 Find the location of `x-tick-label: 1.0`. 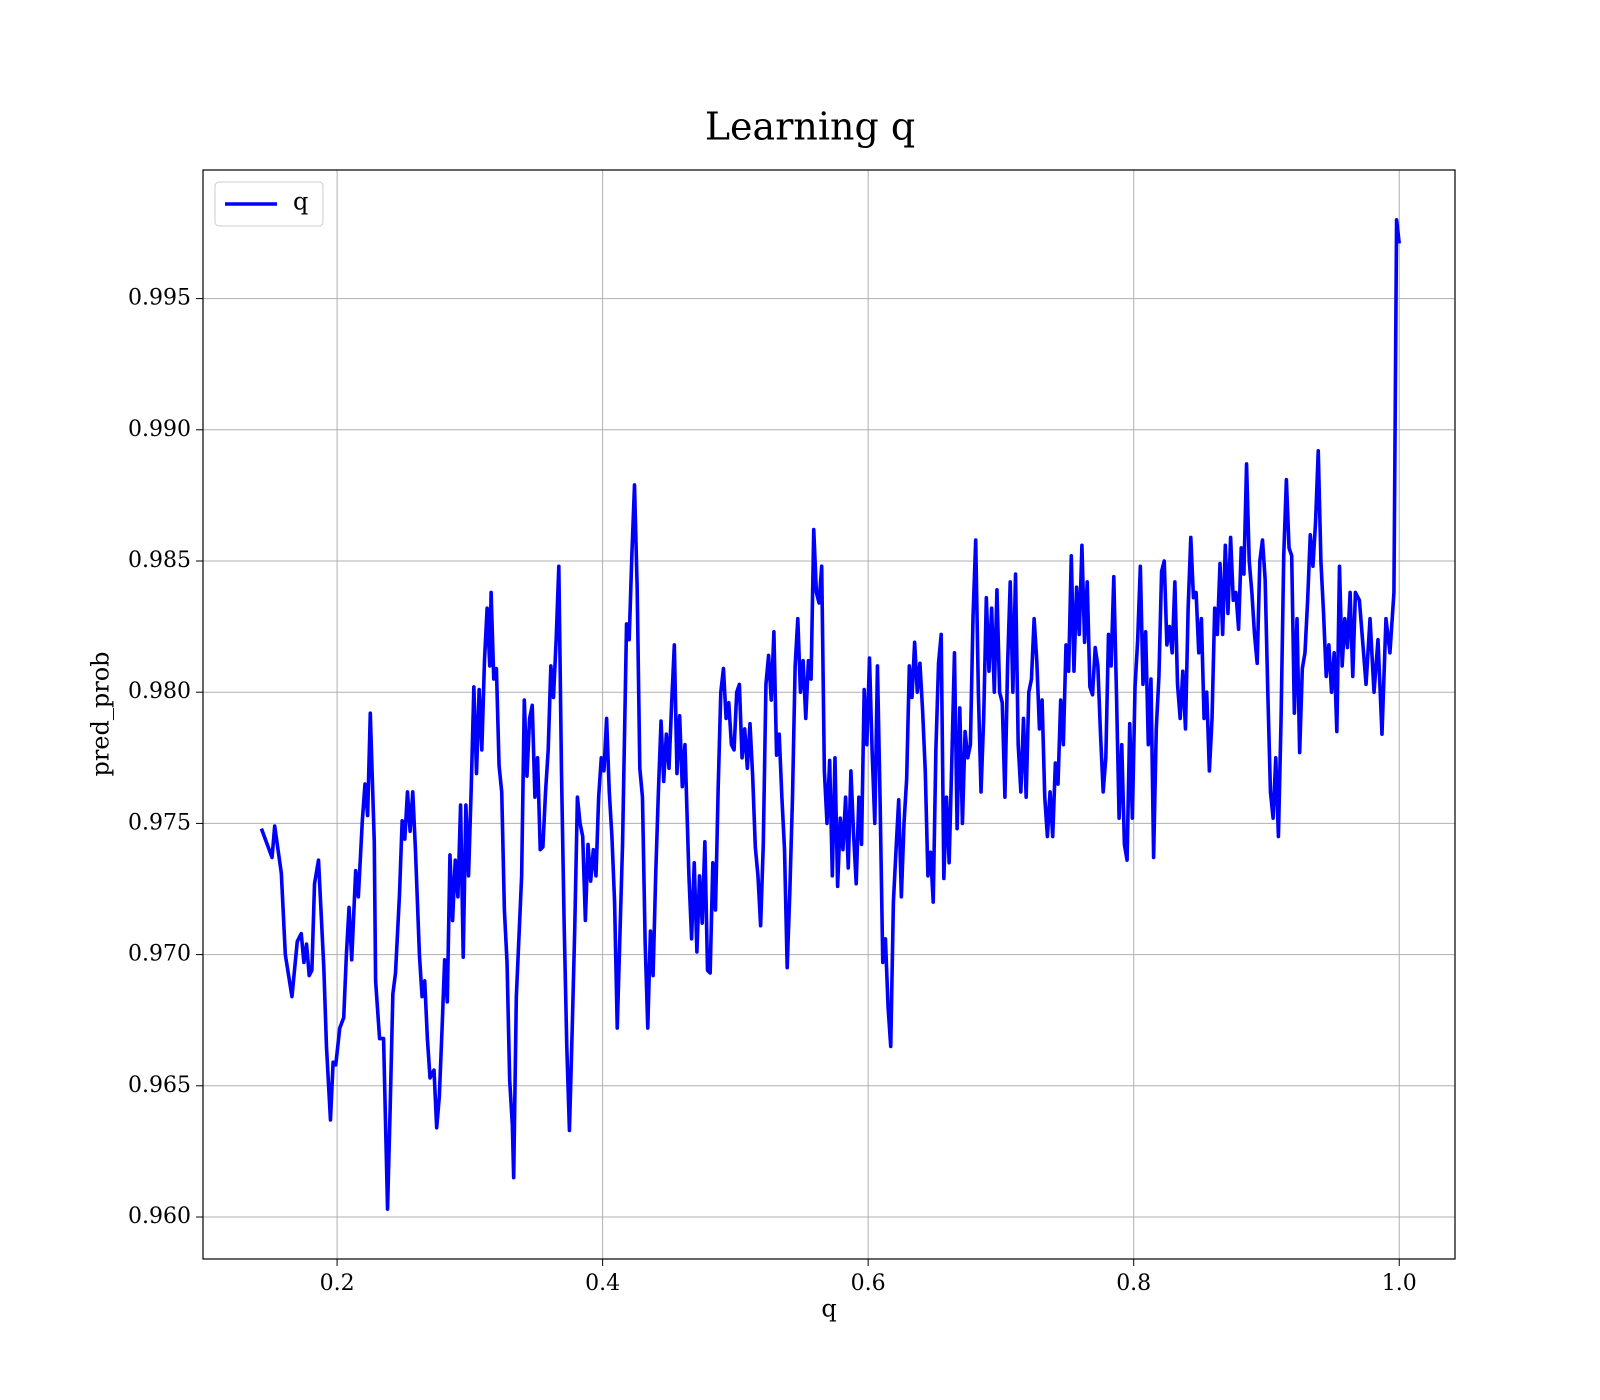

x-tick-label: 1.0 is located at coordinates (1399, 1283).